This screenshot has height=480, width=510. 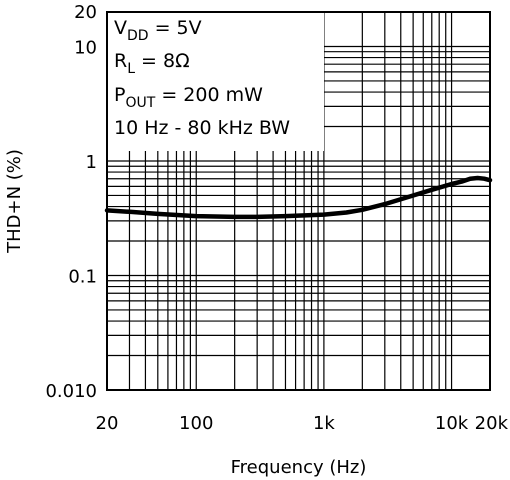 What do you see at coordinates (188, 97) in the screenshot?
I see `annotation-line-3: POUT = 200 mW` at bounding box center [188, 97].